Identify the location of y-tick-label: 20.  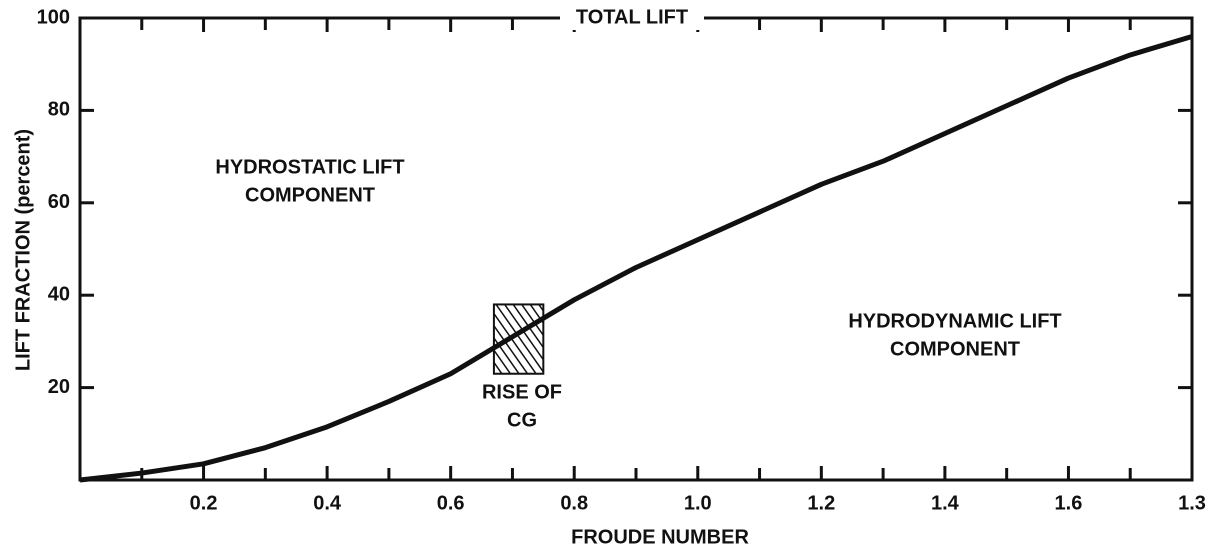
(59, 387).